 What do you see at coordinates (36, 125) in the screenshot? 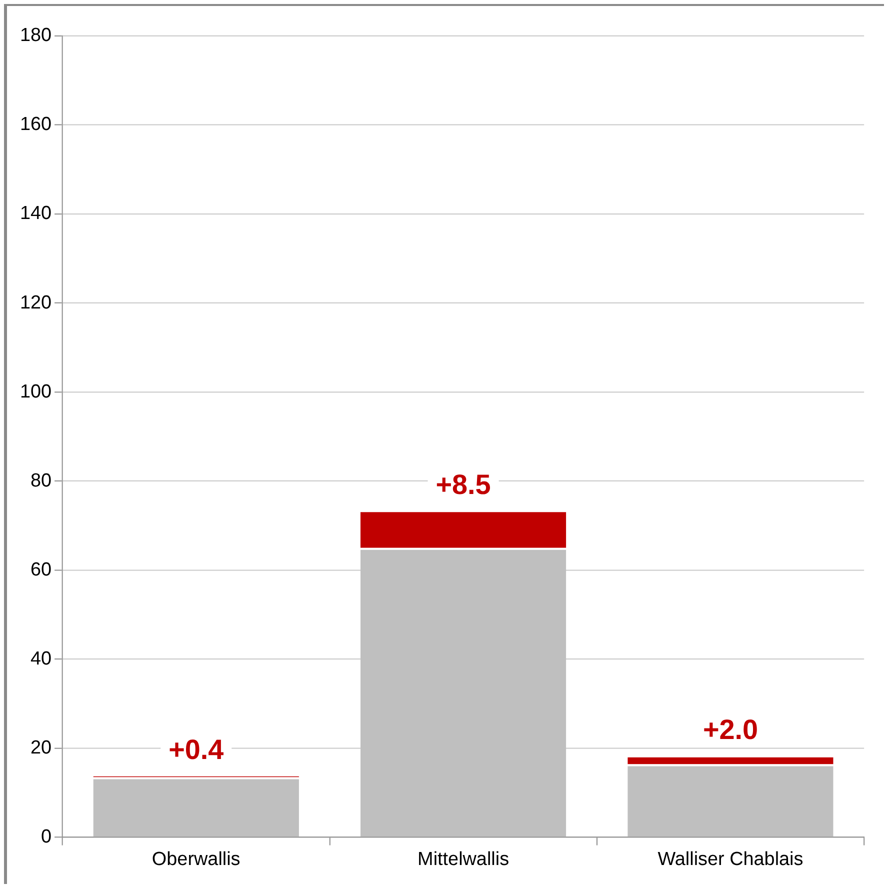
I see `y-tick-label: 160` at bounding box center [36, 125].